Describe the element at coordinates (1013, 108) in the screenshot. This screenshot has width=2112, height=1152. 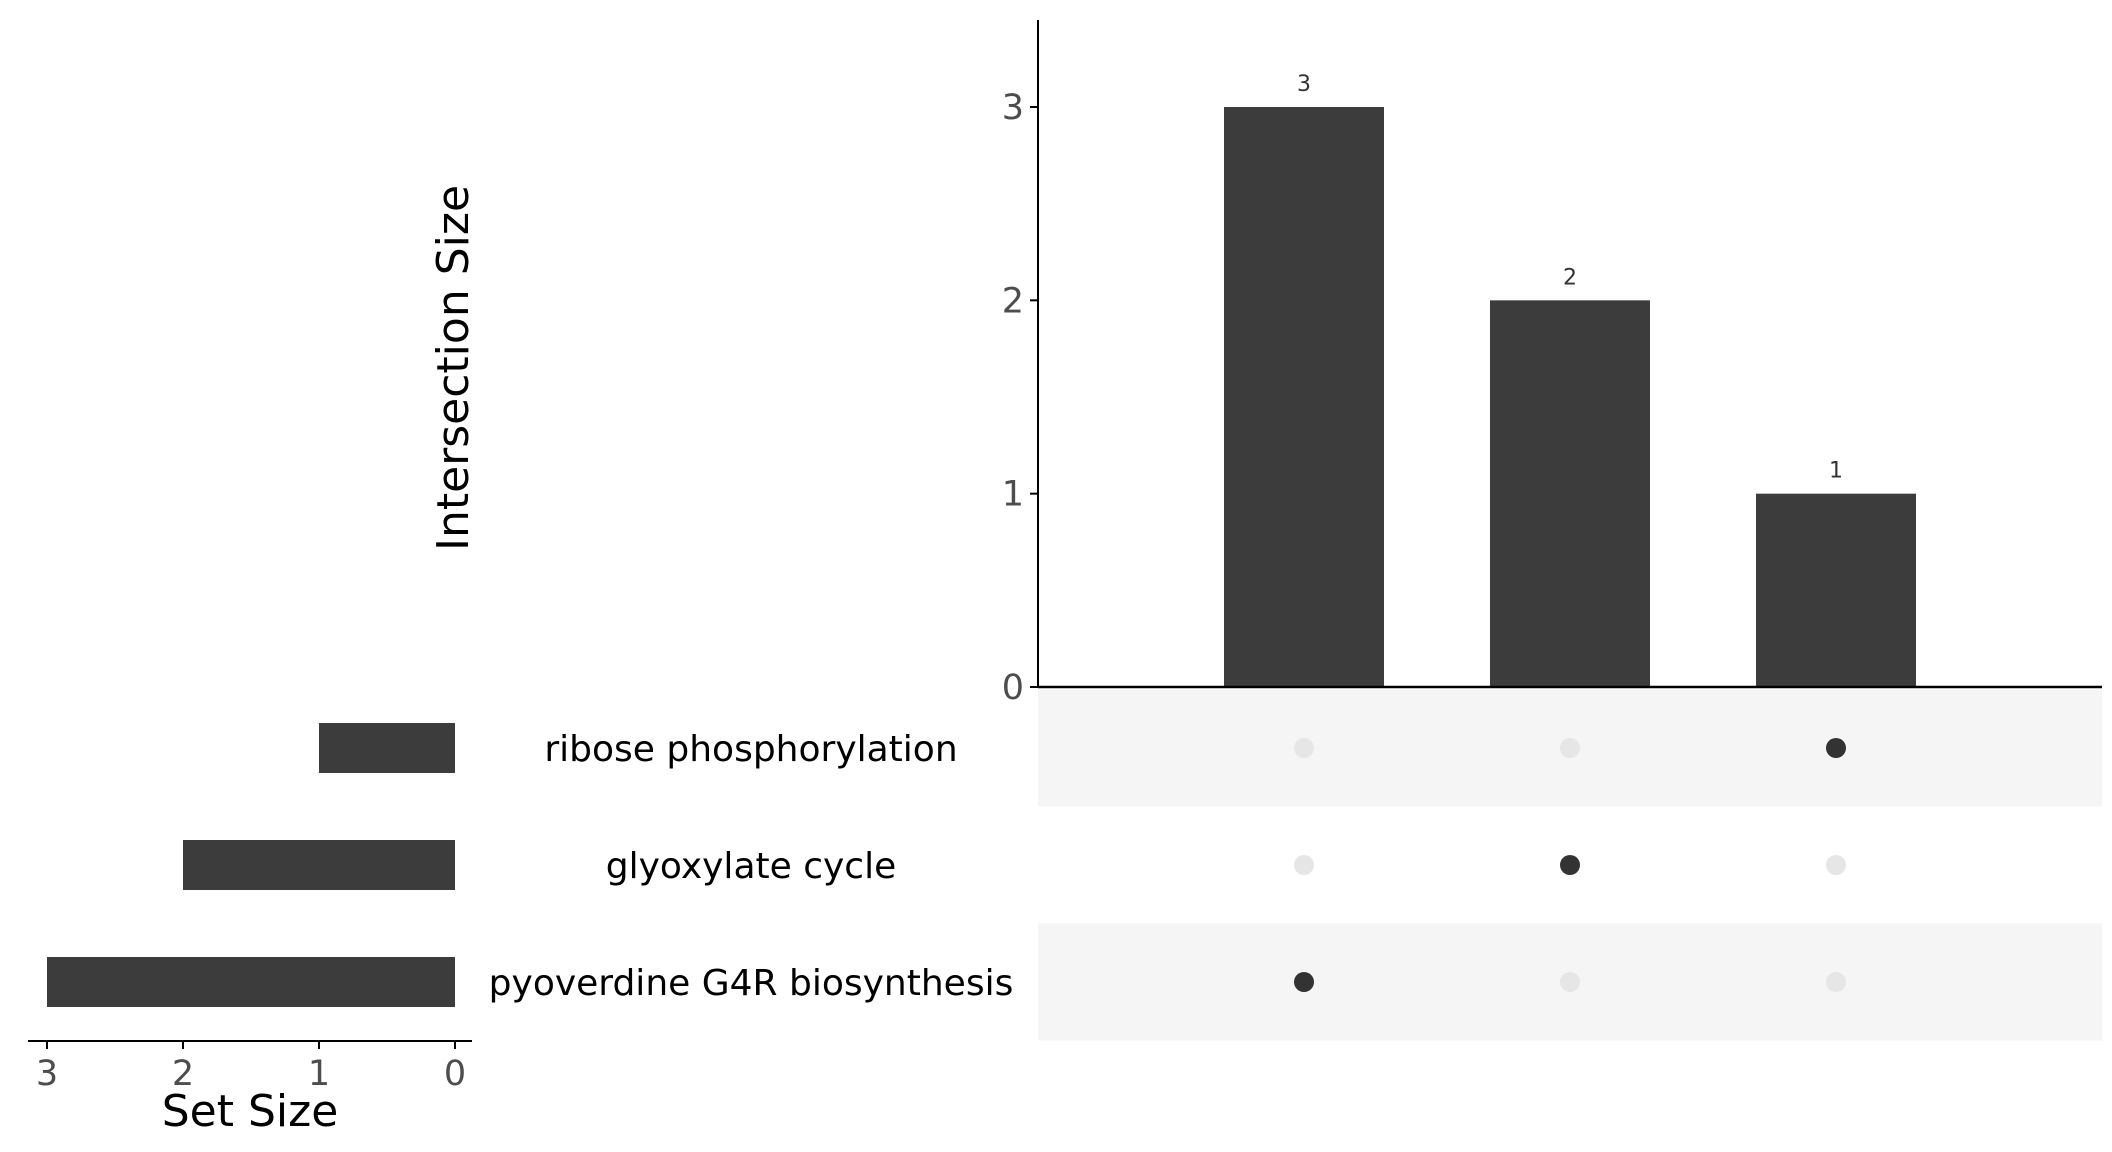
I see `y-tick-label-3: 3` at that location.